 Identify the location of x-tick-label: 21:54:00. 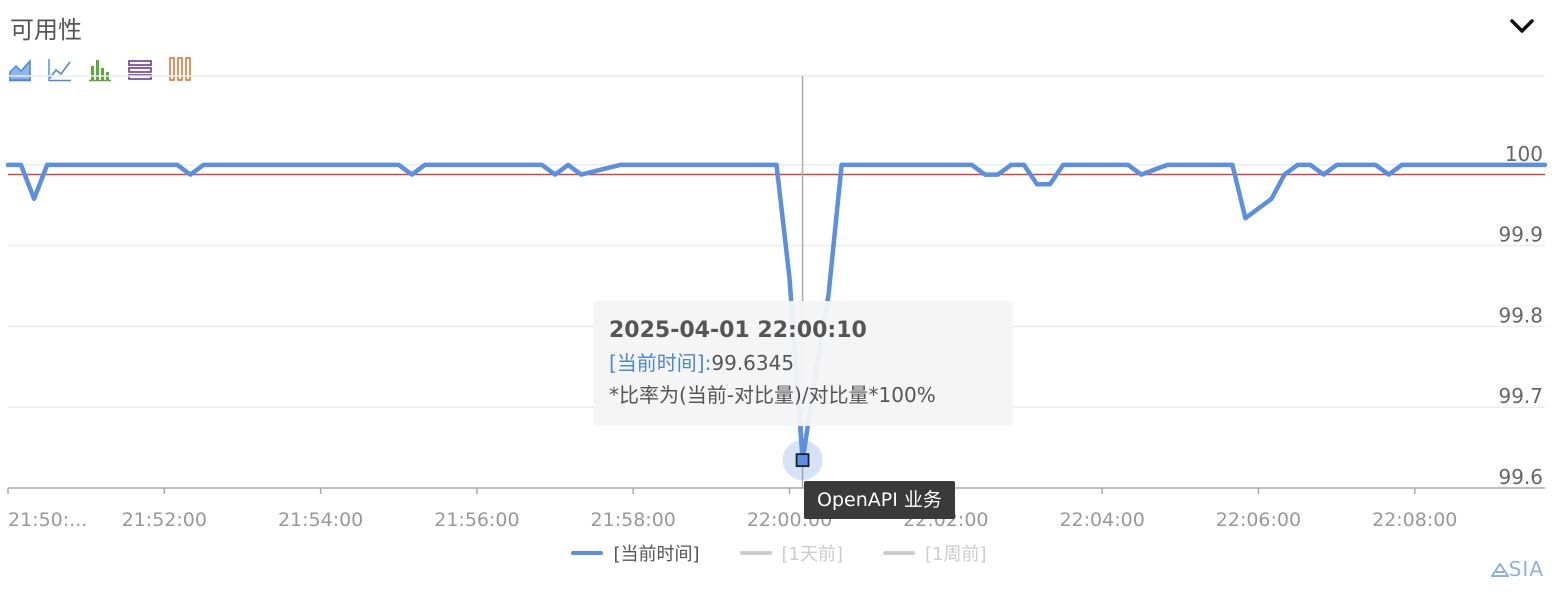
(320, 520).